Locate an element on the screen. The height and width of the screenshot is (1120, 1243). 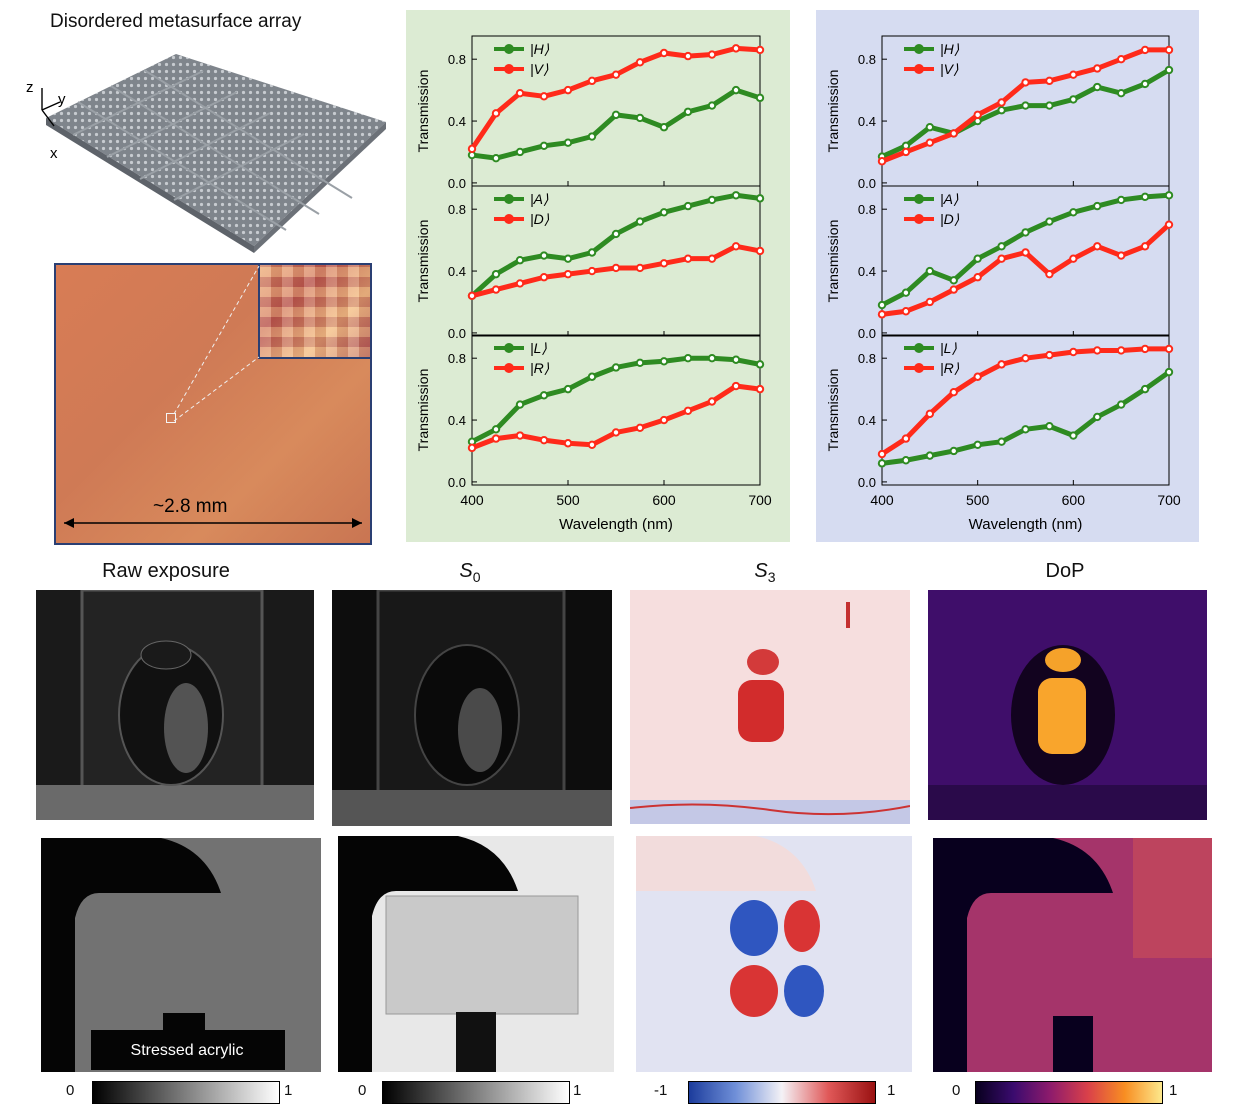
acrylic-s3 is located at coordinates (774, 954).